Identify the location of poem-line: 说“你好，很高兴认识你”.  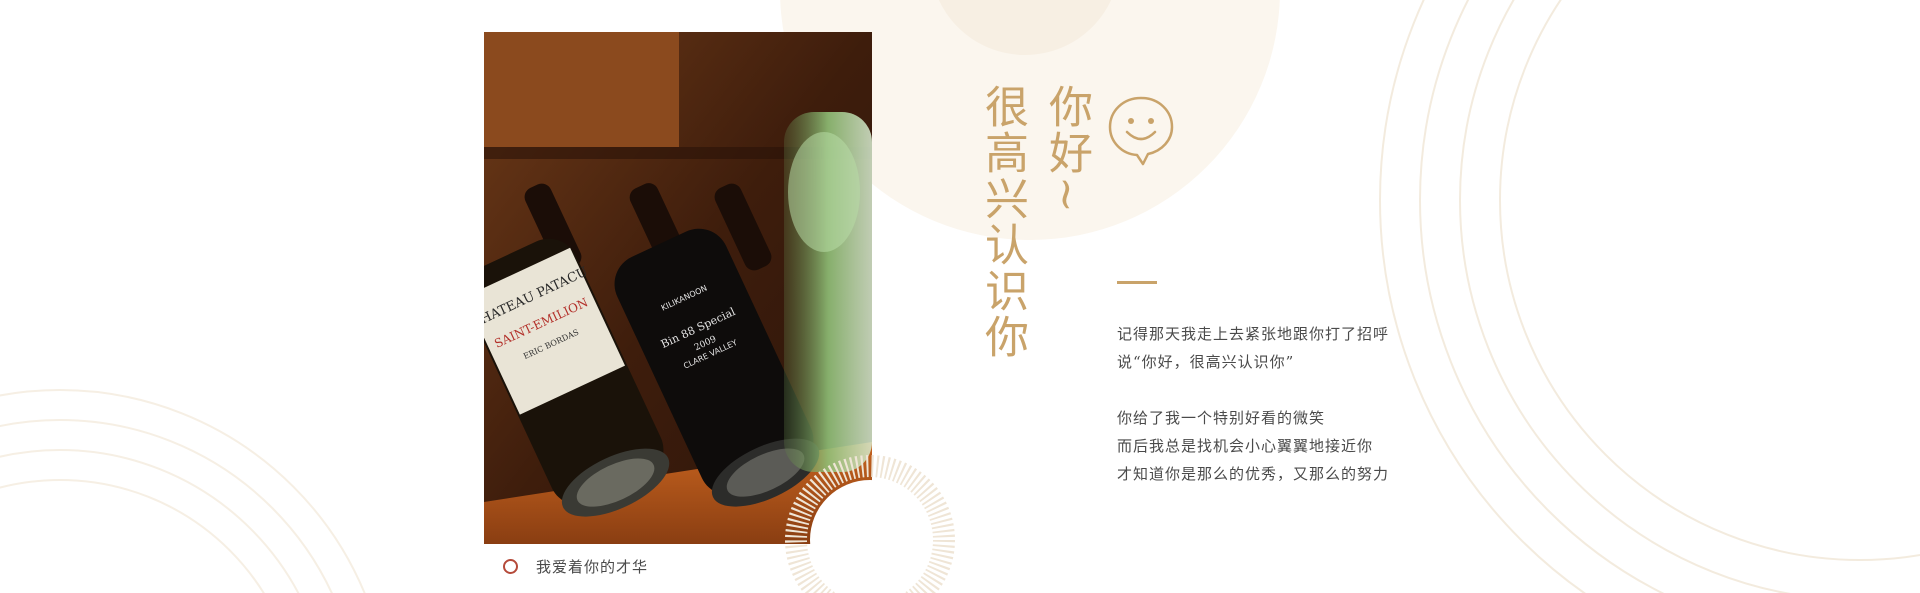
(1206, 362).